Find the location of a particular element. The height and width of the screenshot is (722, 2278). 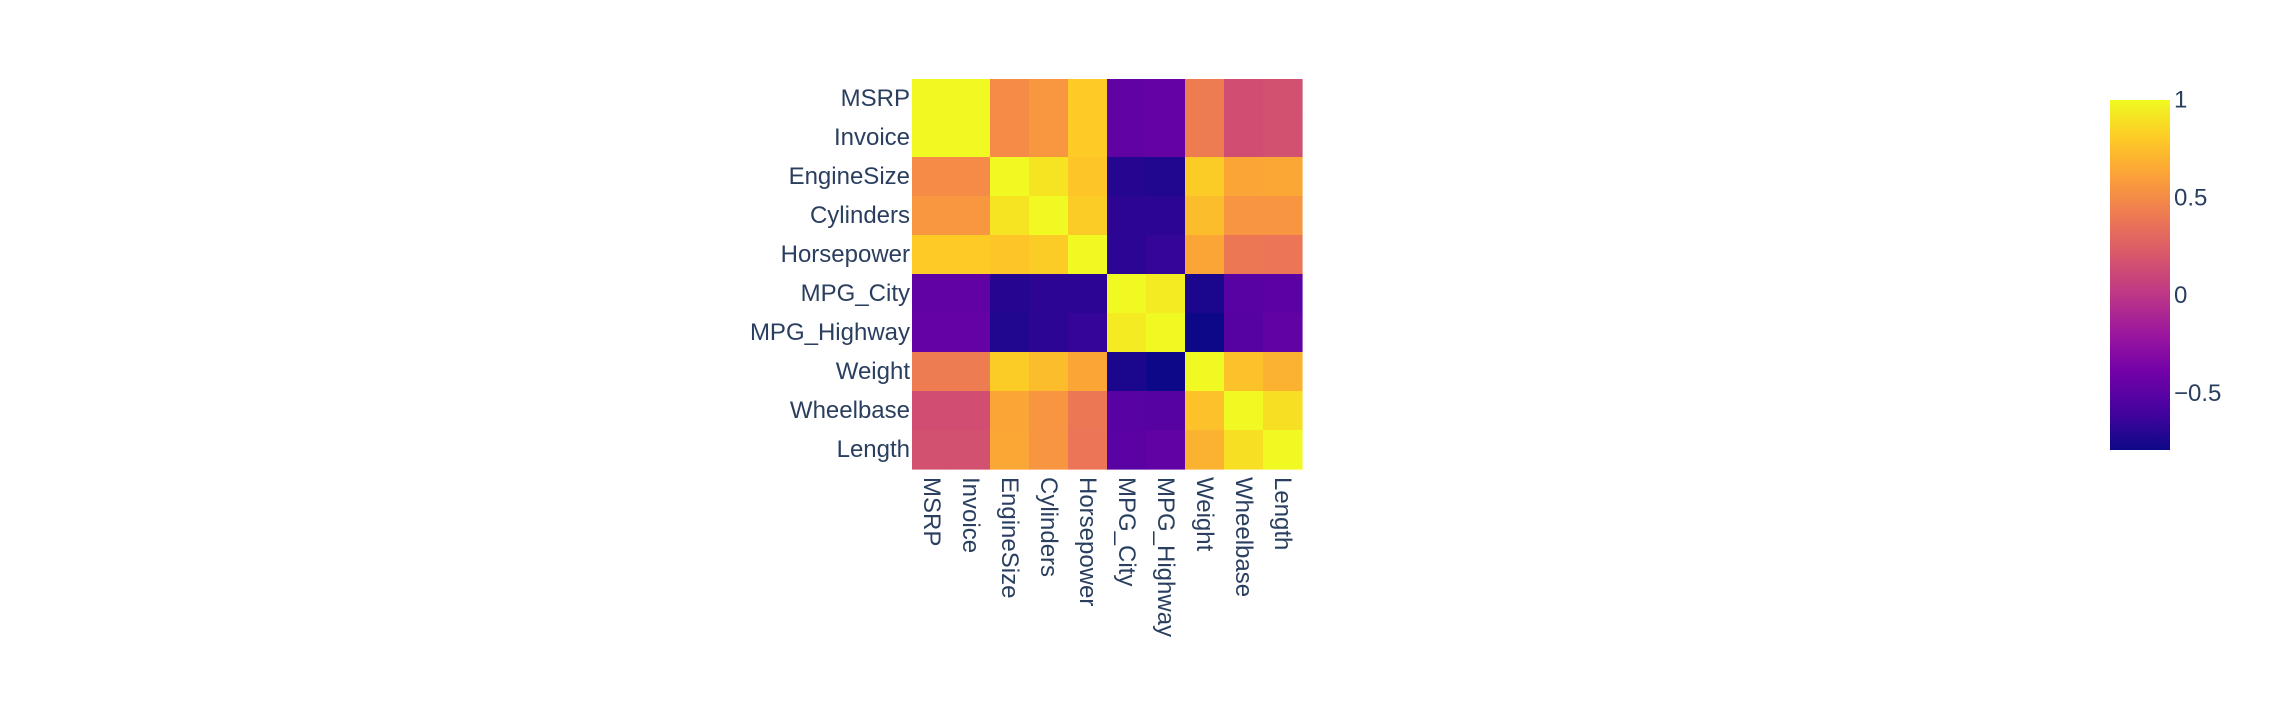

heatmap-cell-enginesize-mpg-highway is located at coordinates (1166, 177).